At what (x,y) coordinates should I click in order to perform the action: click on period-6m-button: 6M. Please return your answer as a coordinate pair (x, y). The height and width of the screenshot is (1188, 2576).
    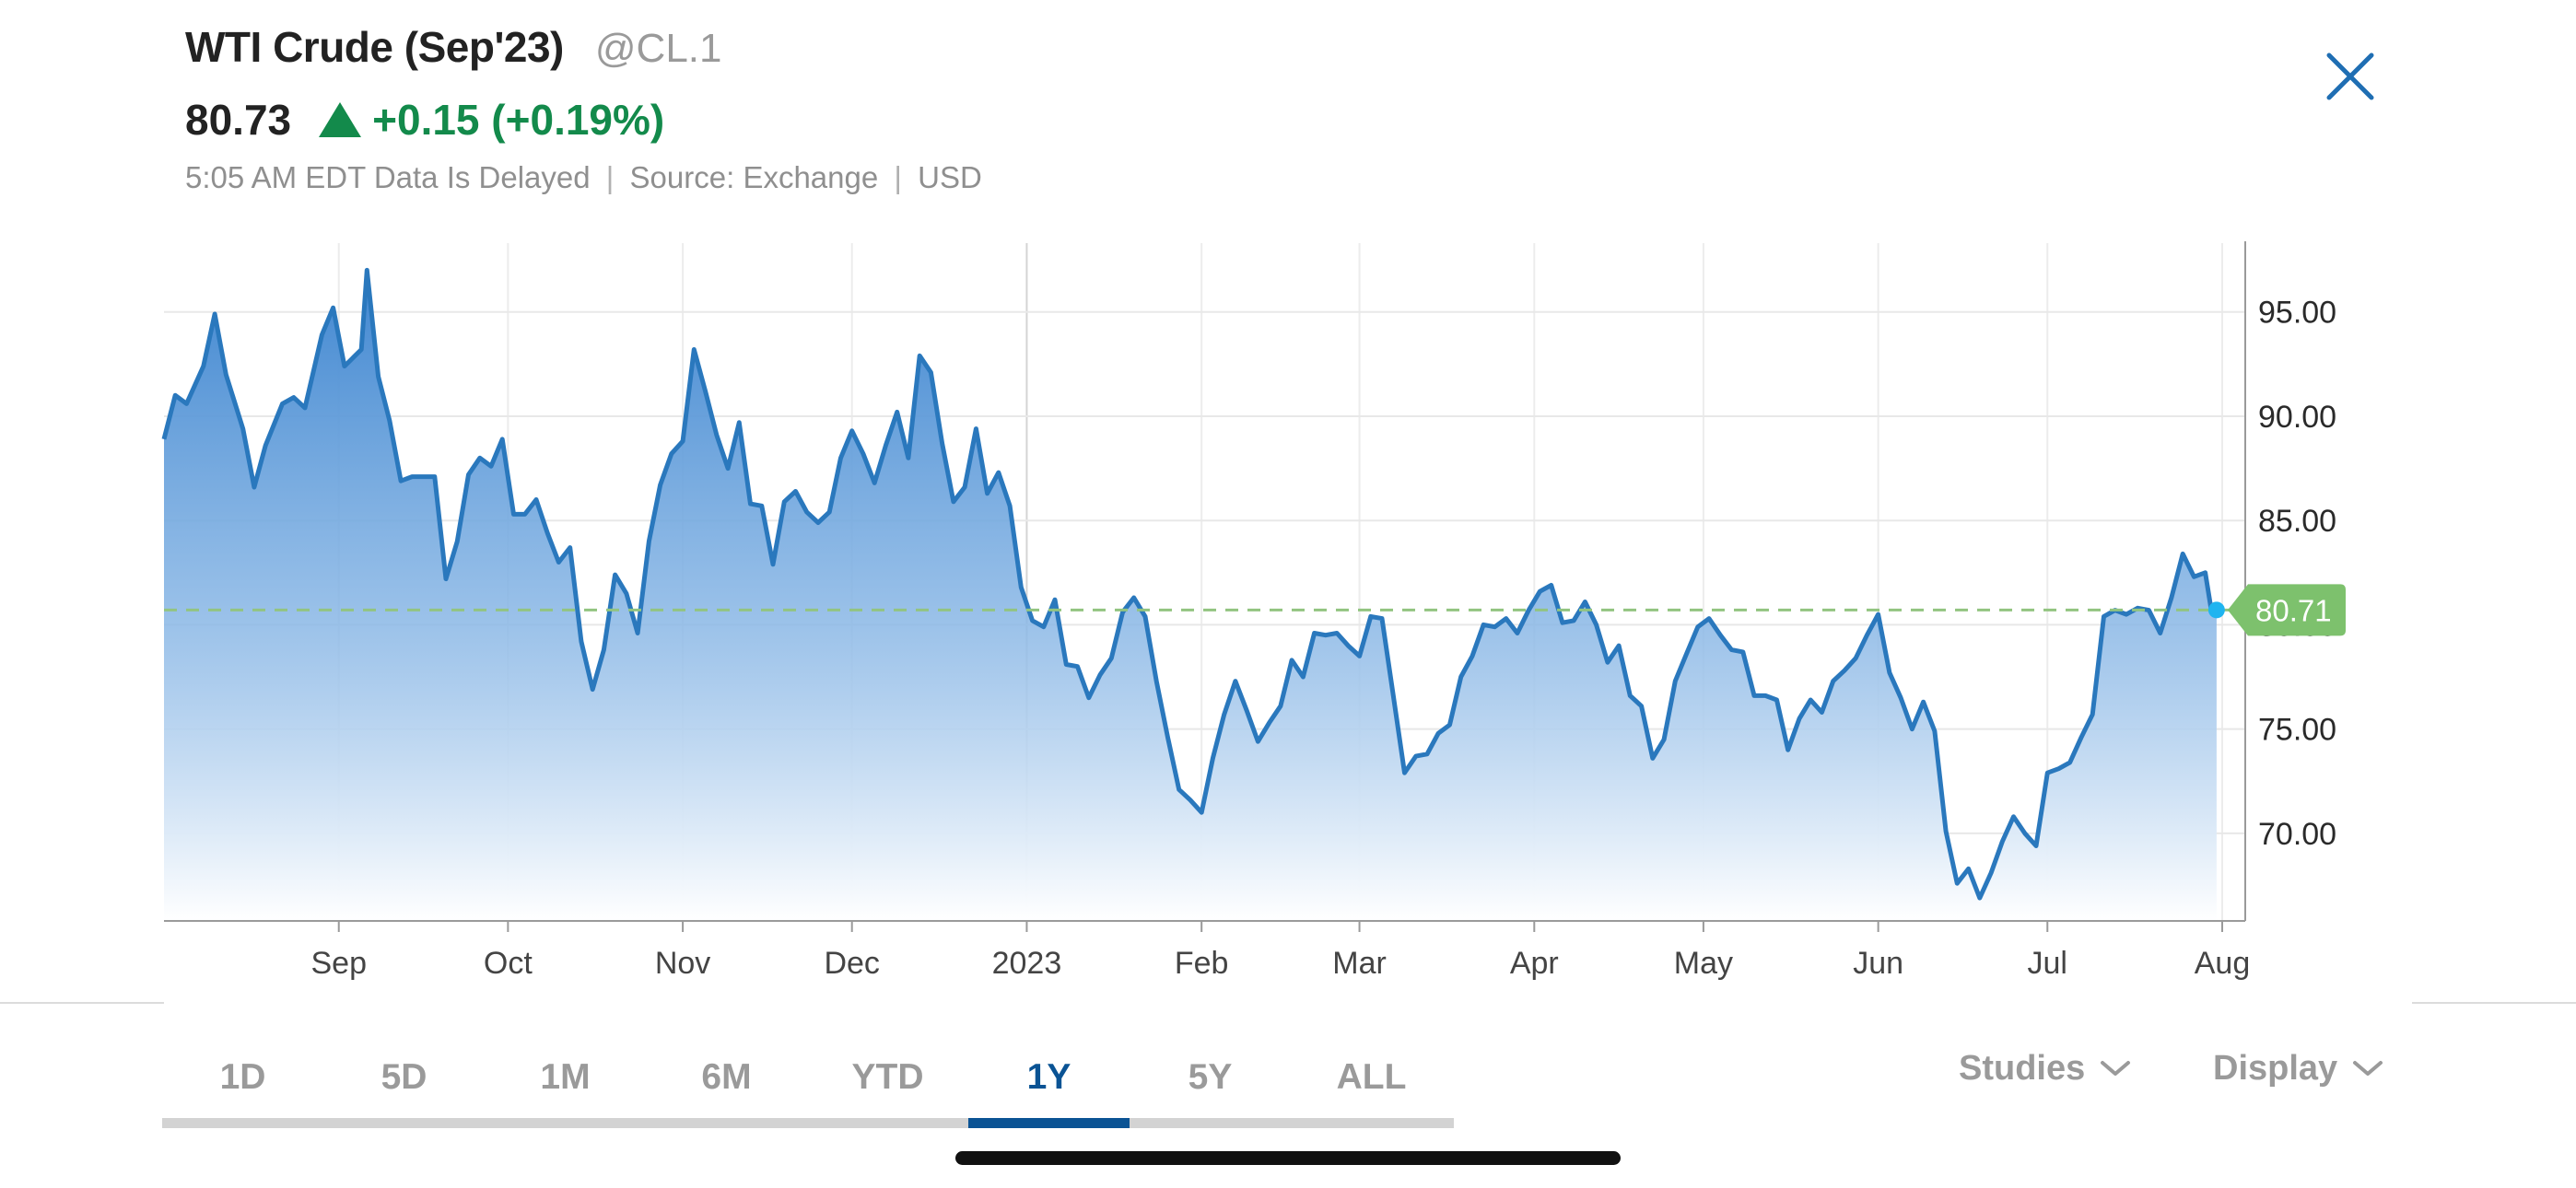
    Looking at the image, I should click on (726, 1077).